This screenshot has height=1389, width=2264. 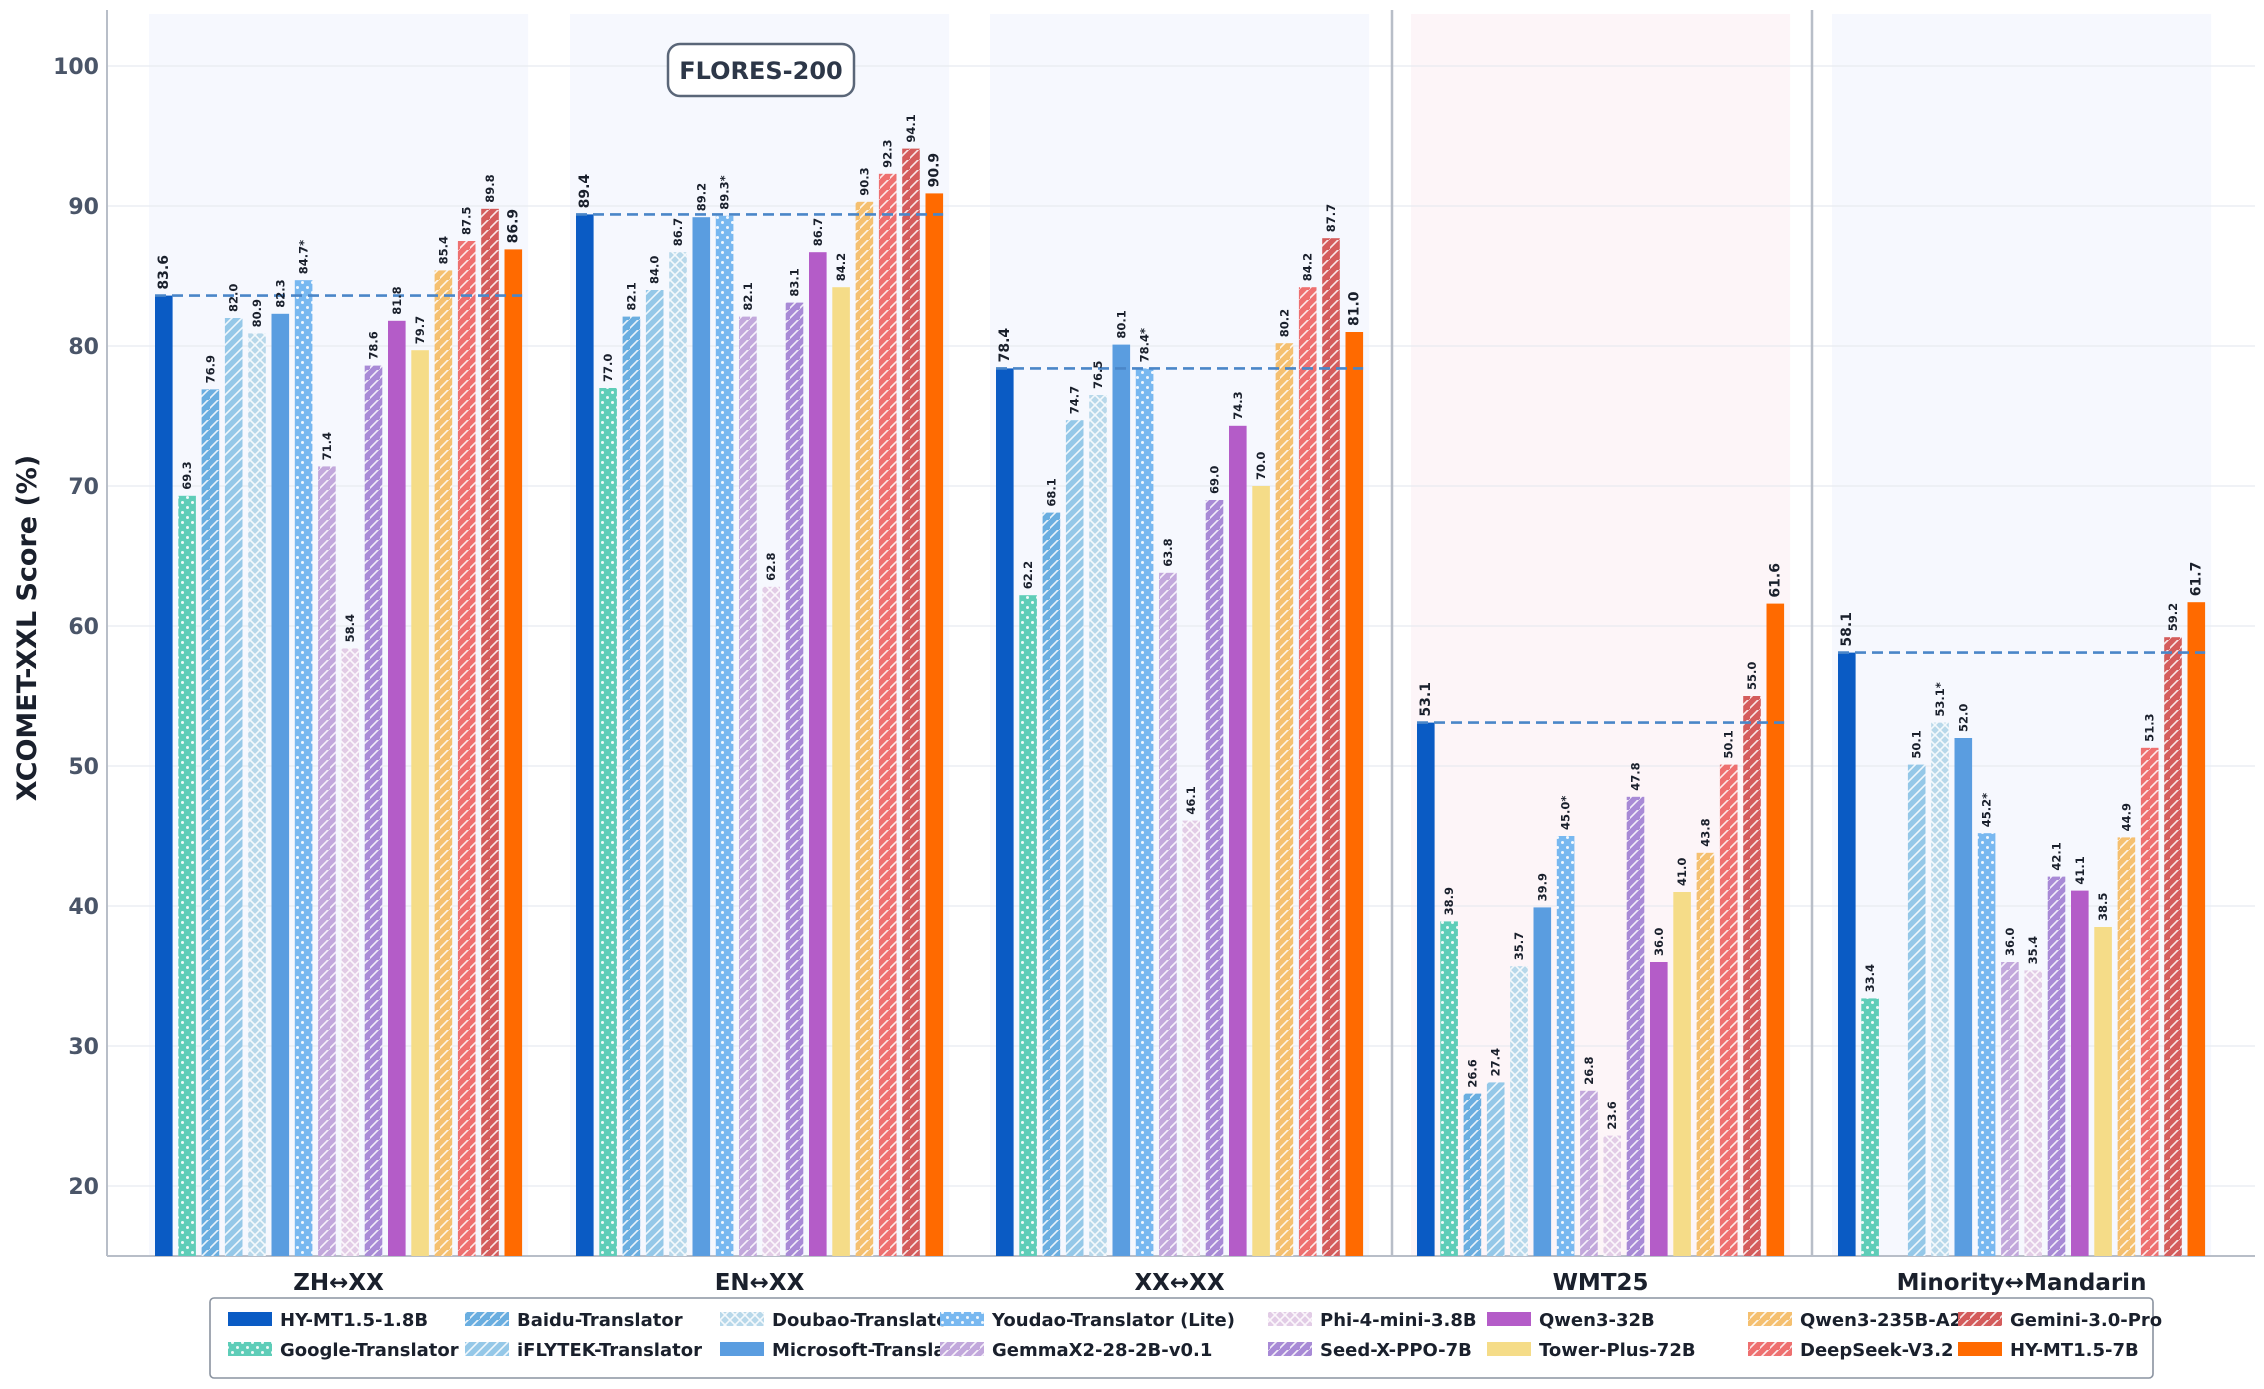 I want to click on bar-youdao-translator-lite-minority-mandarin, so click(x=1986, y=1044).